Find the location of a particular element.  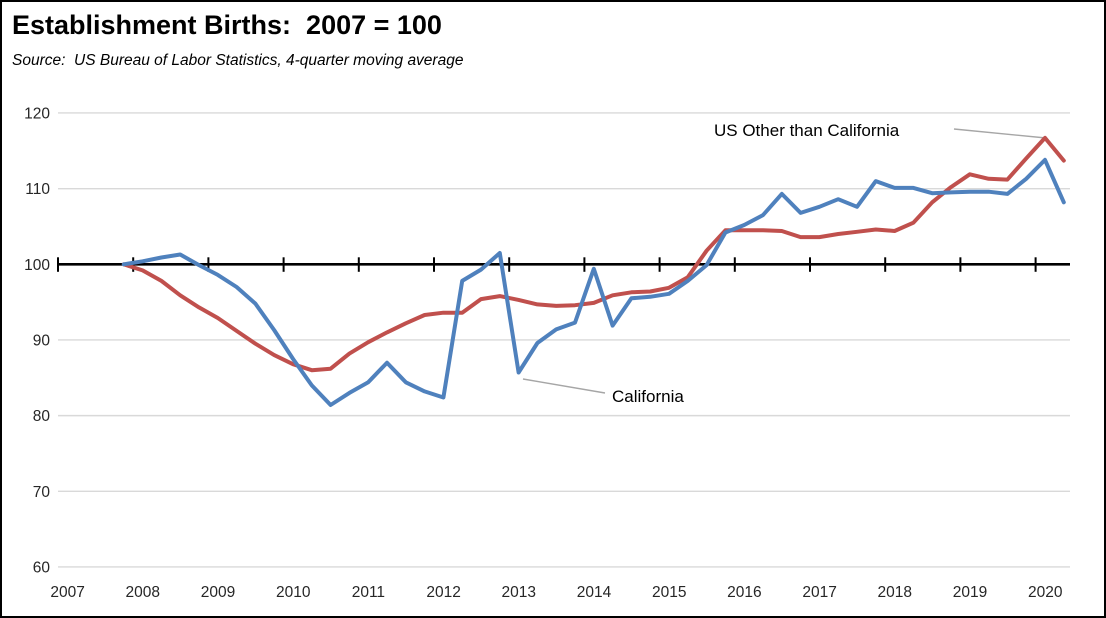

x-axis-label: 2016 is located at coordinates (744, 592).